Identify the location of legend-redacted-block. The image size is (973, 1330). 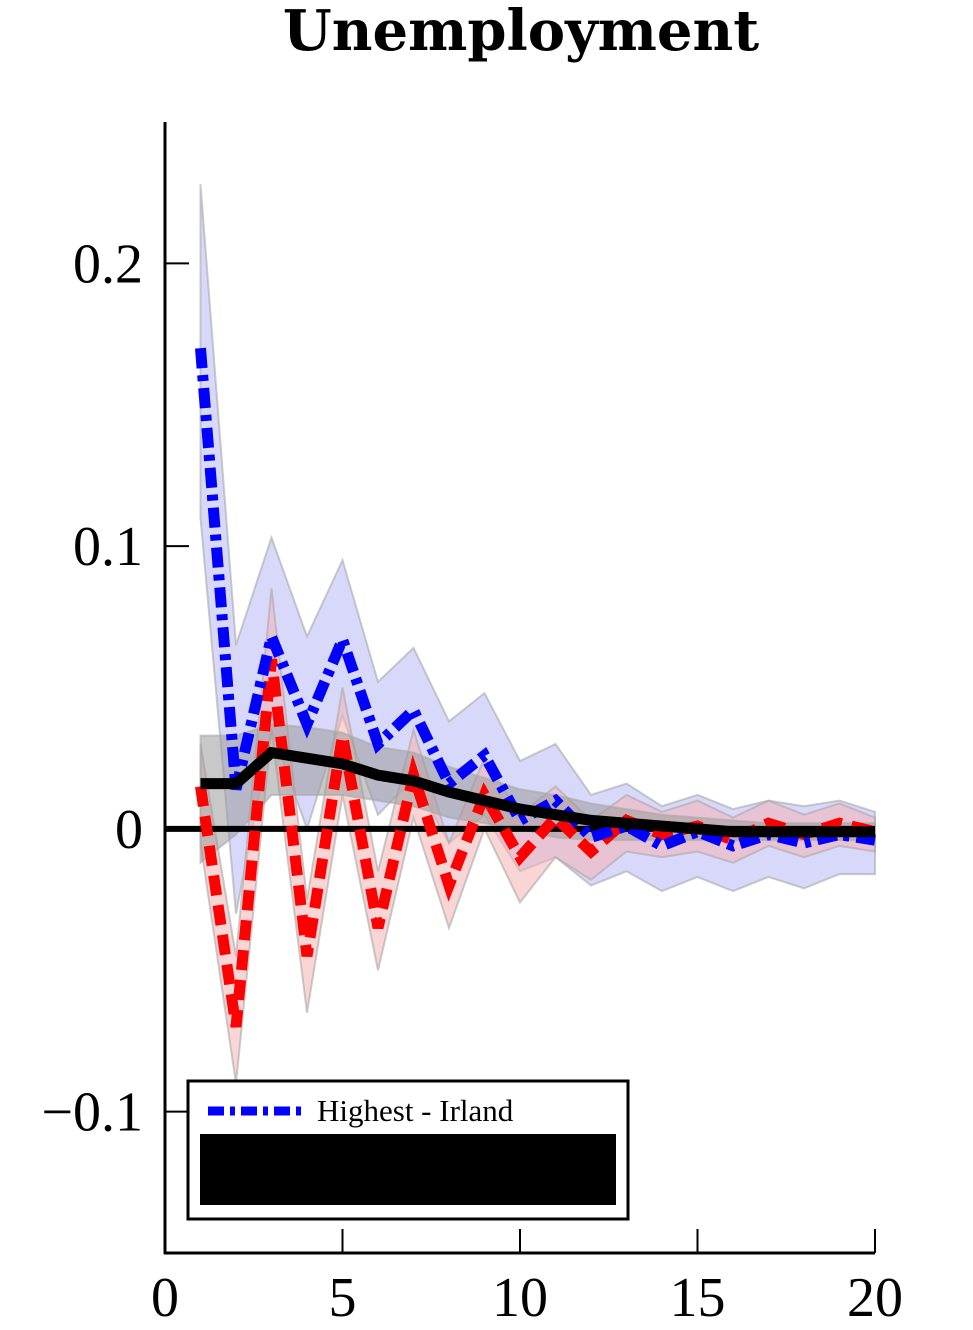
(408, 1169).